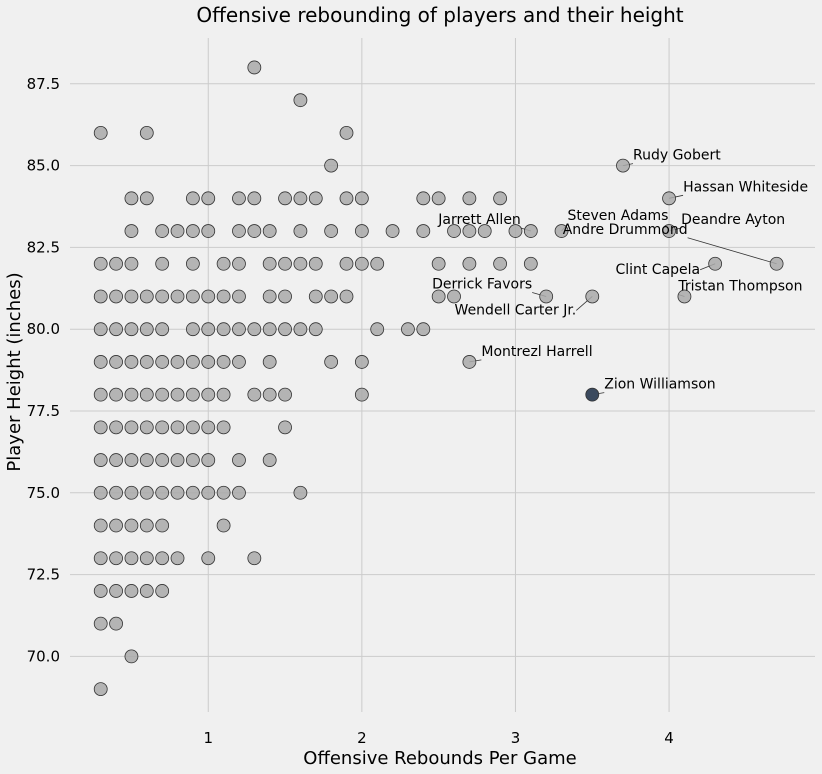  What do you see at coordinates (43, 329) in the screenshot?
I see `y-tick-label: 80.0` at bounding box center [43, 329].